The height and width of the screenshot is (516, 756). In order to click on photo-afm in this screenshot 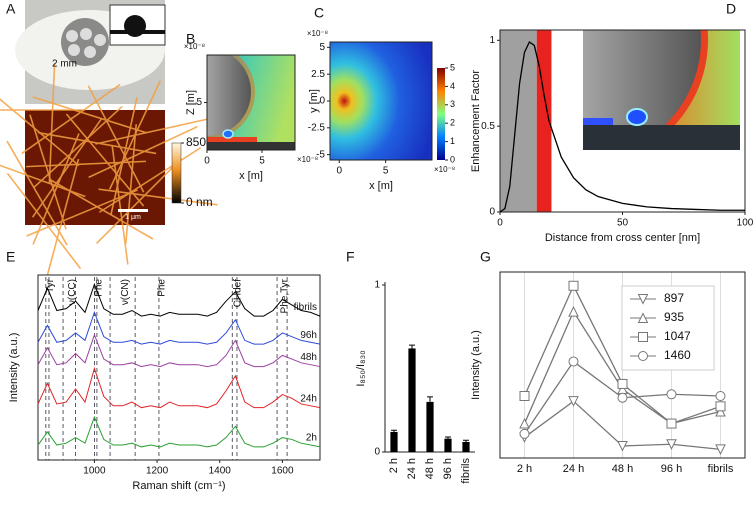, I will do `click(109, 169)`.